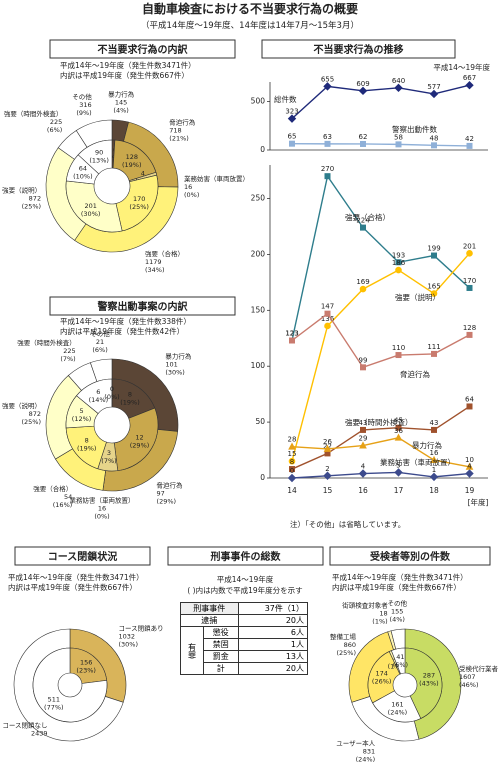  What do you see at coordinates (258, 100) in the screenshot?
I see `y-tick-label: 500` at bounding box center [258, 100].